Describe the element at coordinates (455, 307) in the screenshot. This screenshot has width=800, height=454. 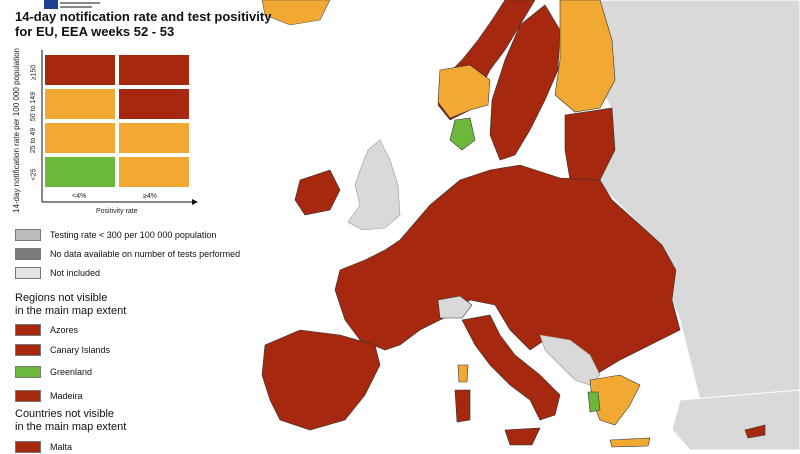
I see `switzerland-region` at that location.